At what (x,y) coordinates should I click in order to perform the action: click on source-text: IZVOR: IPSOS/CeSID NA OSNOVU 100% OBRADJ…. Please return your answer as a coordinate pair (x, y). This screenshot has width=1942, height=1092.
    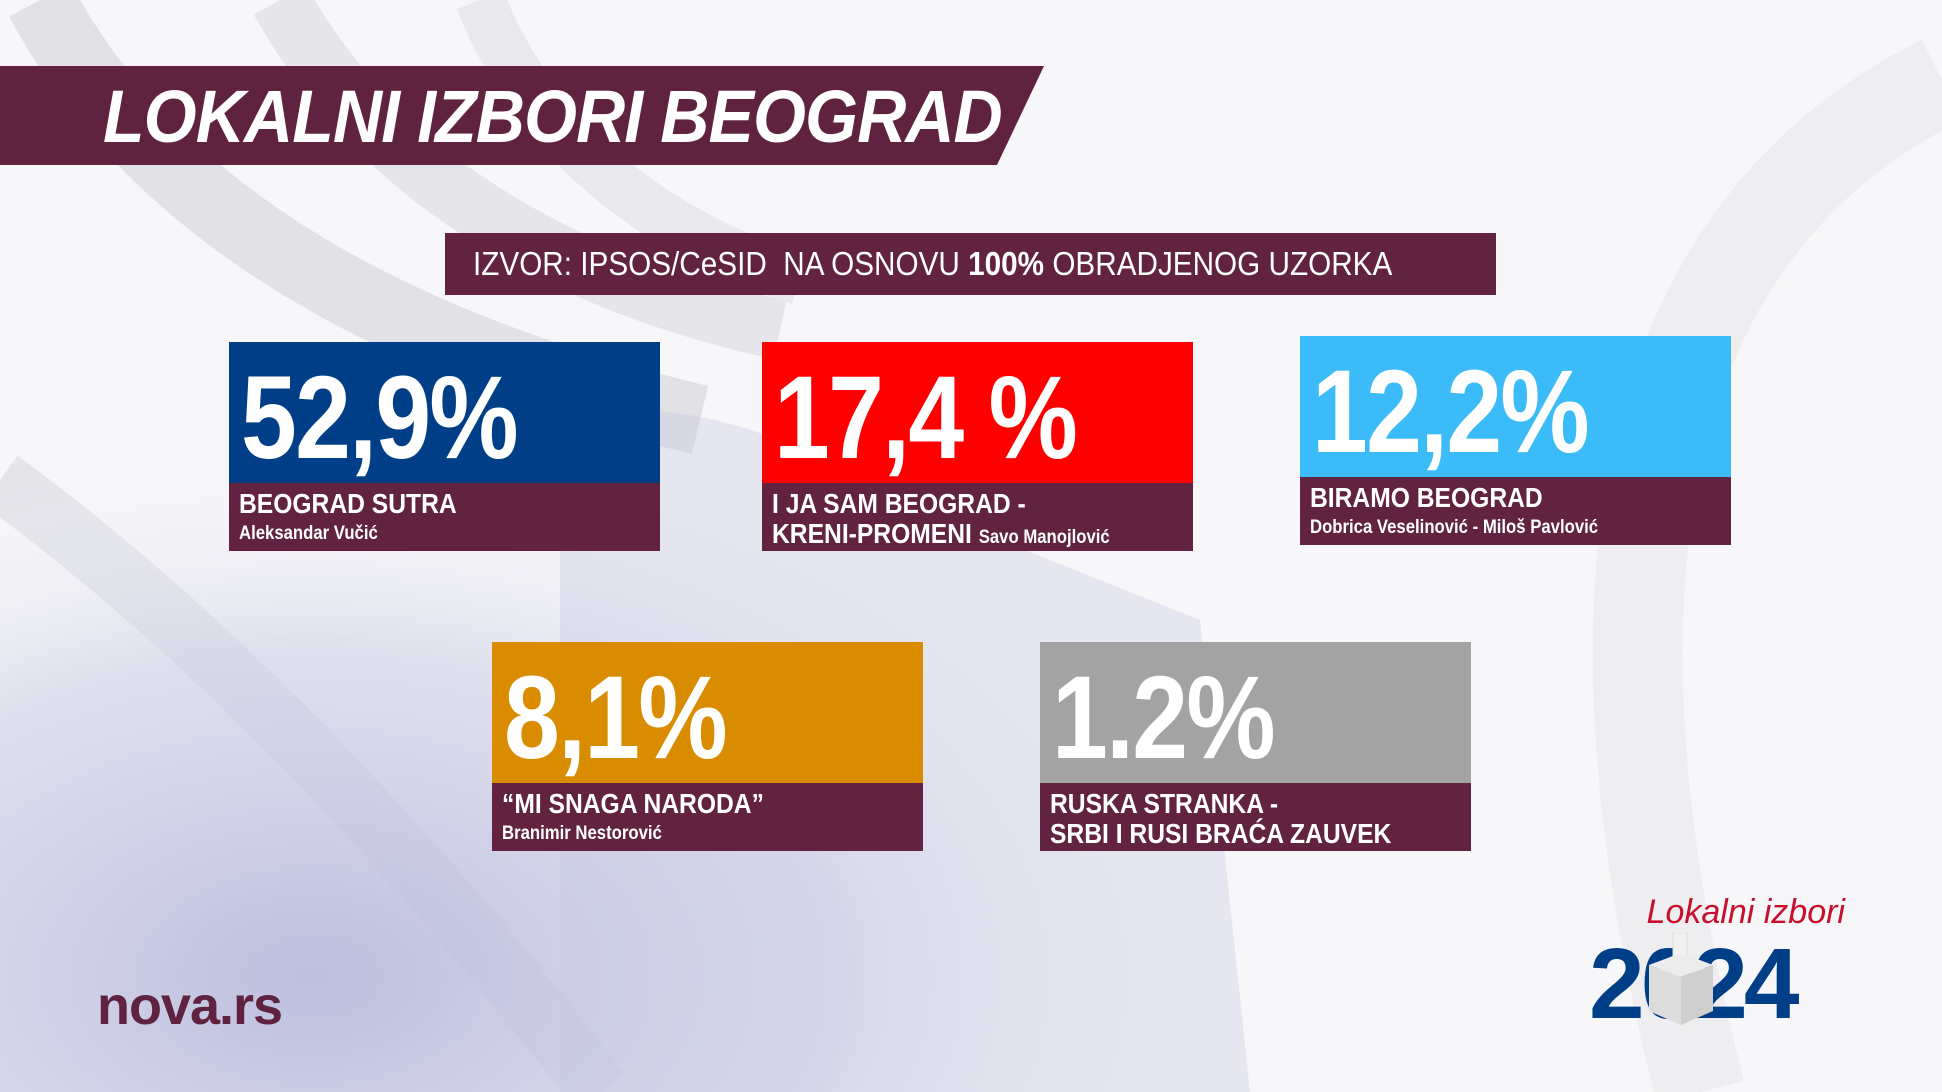
    Looking at the image, I should click on (932, 264).